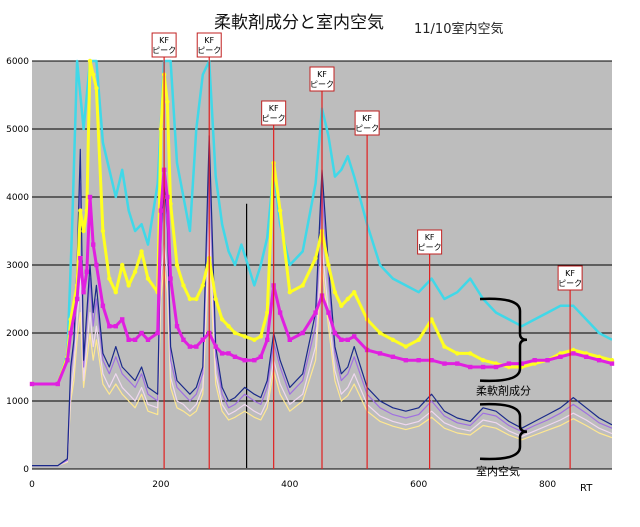 The image size is (640, 527). I want to click on x-tick-label: 600, so click(418, 485).